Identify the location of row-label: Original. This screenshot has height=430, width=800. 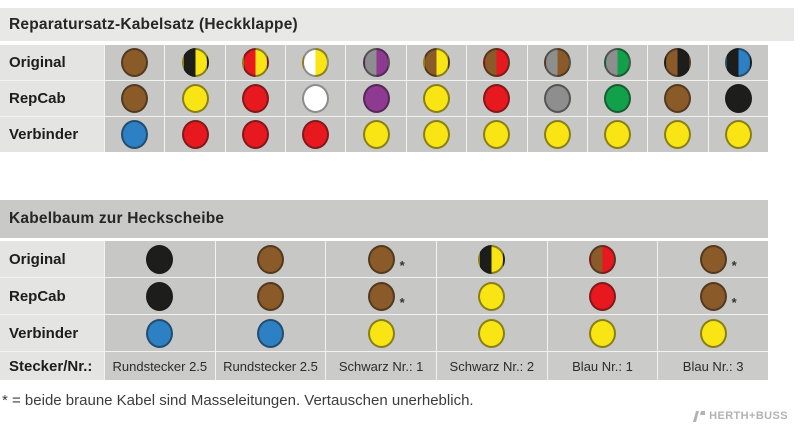
(52, 259).